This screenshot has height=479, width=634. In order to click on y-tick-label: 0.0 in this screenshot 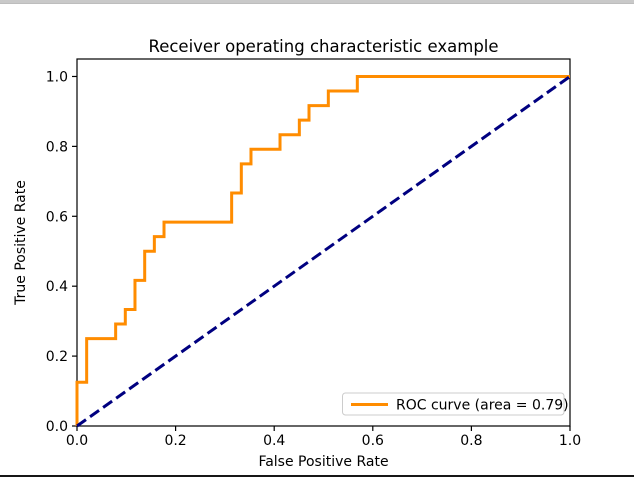, I will do `click(57, 427)`.